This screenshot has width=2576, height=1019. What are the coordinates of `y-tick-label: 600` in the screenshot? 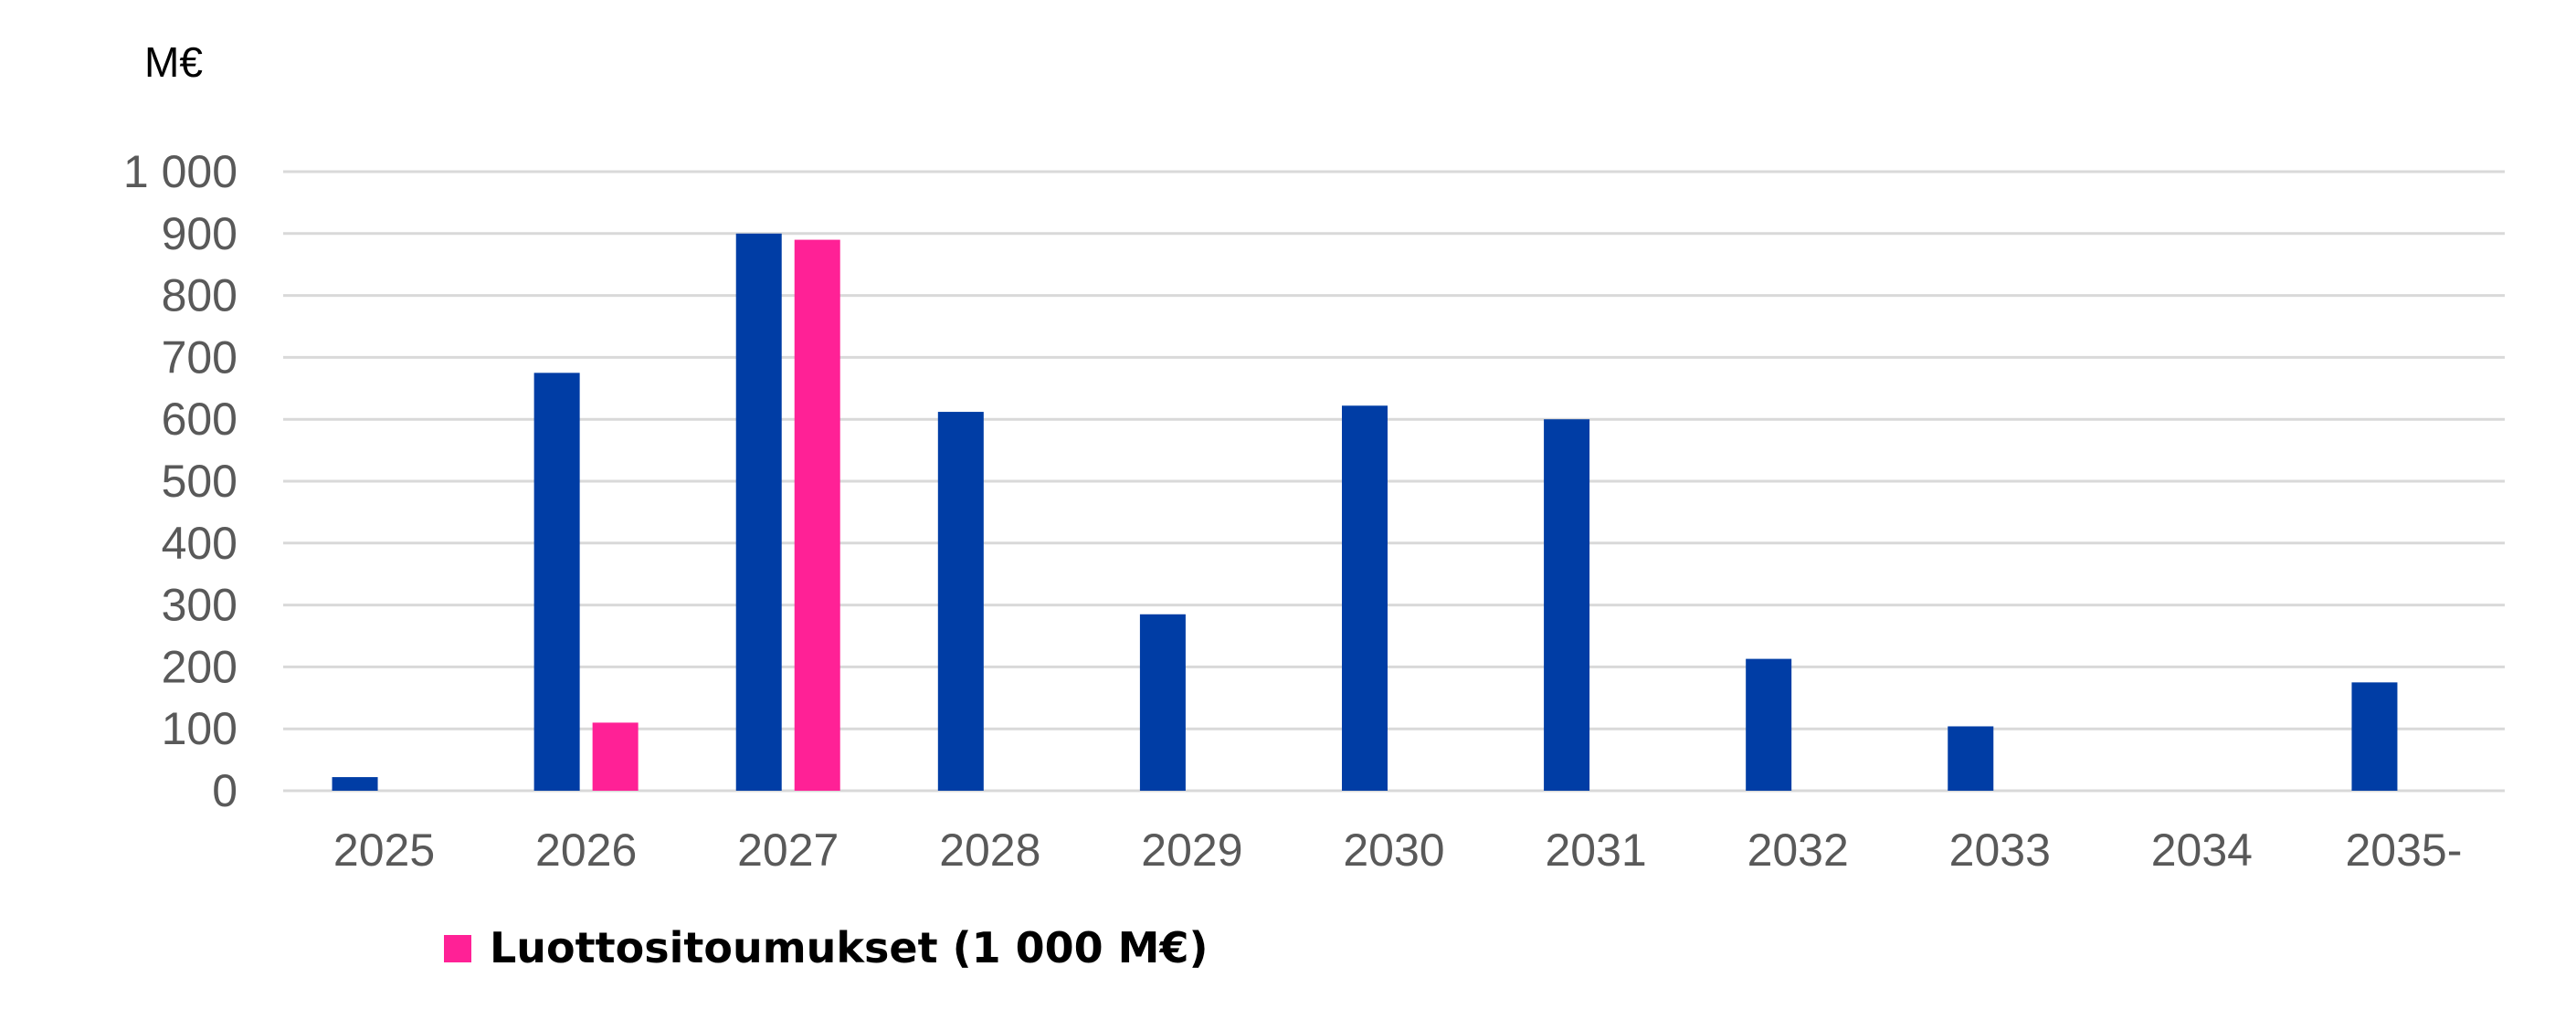 It's located at (200, 420).